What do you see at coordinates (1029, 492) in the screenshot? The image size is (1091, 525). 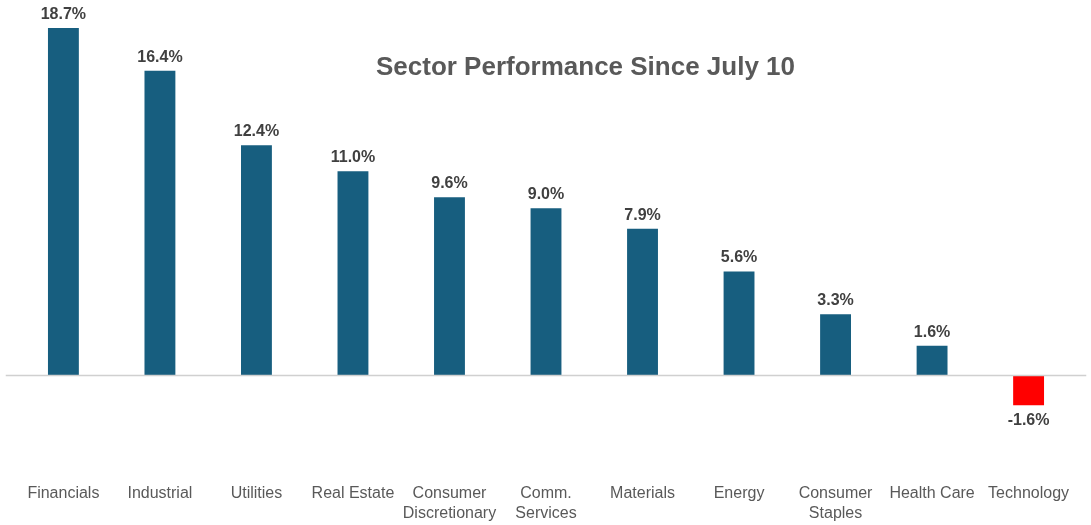 I see `x-tick-label: Technology` at bounding box center [1029, 492].